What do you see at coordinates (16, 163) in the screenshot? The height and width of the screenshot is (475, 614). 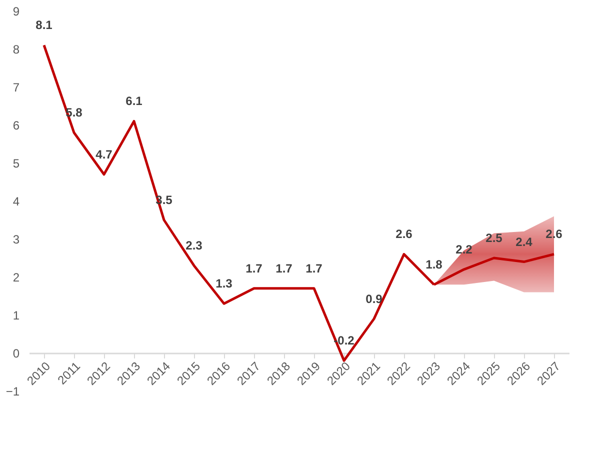 I see `y-tick-label: 5` at bounding box center [16, 163].